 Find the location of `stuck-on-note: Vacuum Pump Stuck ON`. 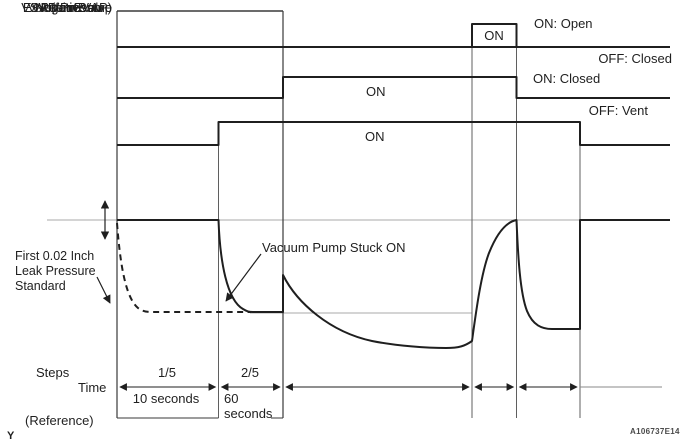

stuck-on-note: Vacuum Pump Stuck ON is located at coordinates (334, 247).